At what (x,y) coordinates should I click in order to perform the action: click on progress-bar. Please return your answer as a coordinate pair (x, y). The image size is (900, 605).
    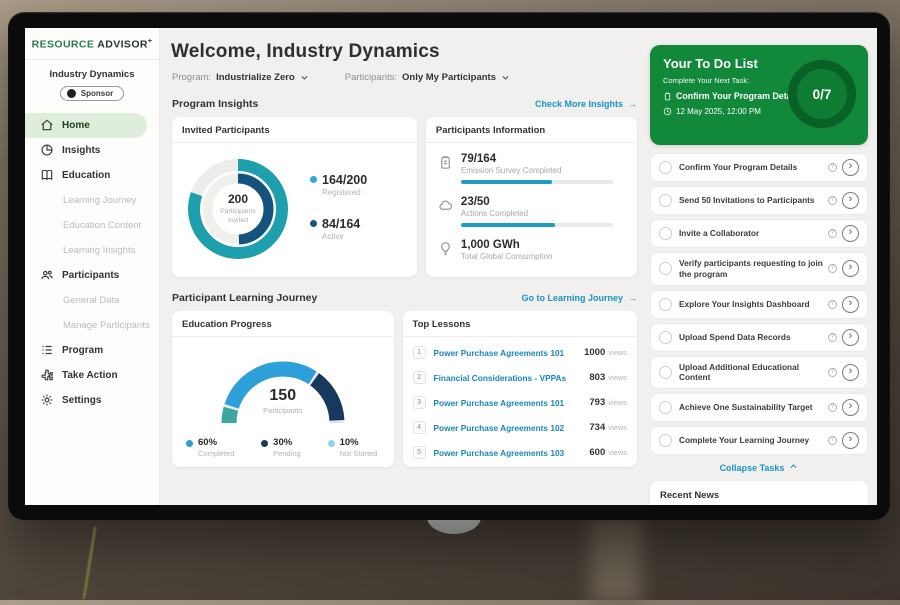
    Looking at the image, I should click on (536, 182).